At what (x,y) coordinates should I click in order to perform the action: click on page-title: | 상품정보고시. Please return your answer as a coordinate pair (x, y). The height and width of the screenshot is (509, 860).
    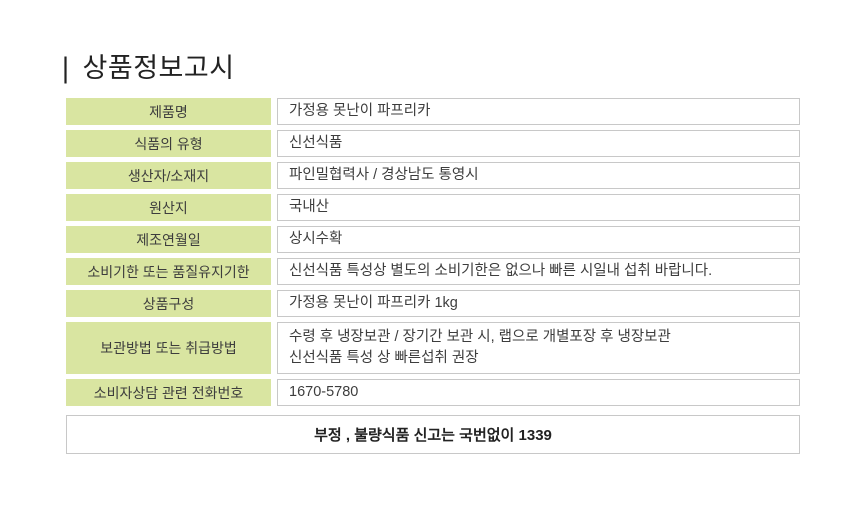
    Looking at the image, I should click on (461, 68).